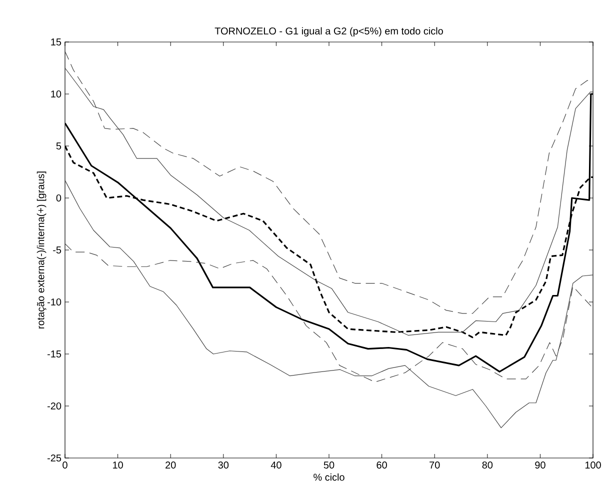 The height and width of the screenshot is (496, 604). What do you see at coordinates (328, 31) in the screenshot?
I see `chart-title: TORNOZELO - G1 igual a G2 (p<5%) em todo ciclo` at bounding box center [328, 31].